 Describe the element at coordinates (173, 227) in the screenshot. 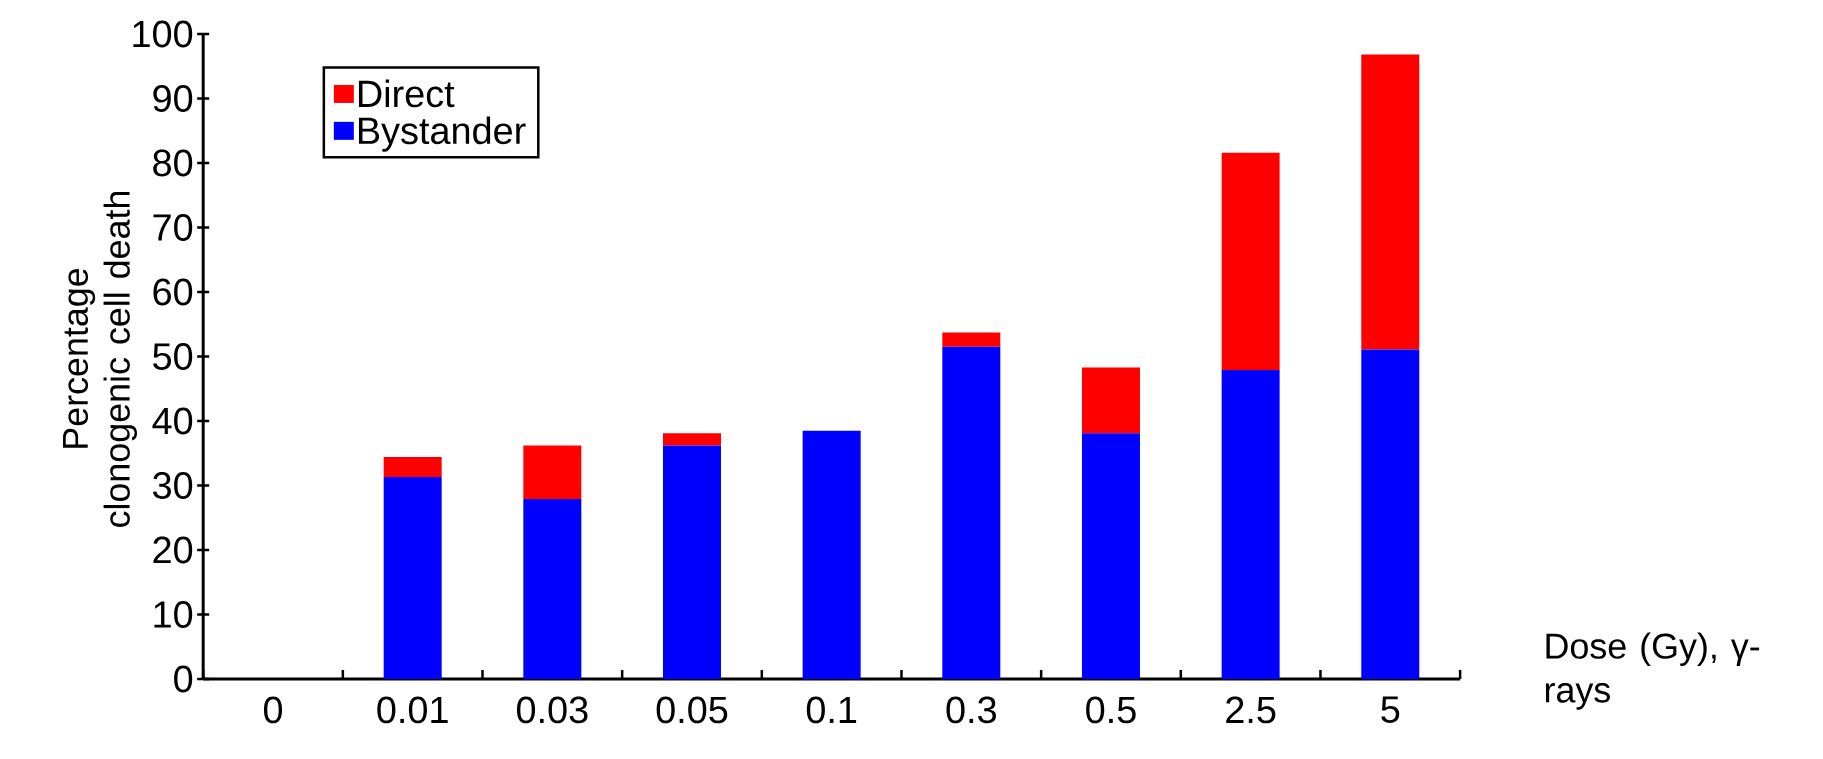

I see `y-tick-label: 70` at that location.